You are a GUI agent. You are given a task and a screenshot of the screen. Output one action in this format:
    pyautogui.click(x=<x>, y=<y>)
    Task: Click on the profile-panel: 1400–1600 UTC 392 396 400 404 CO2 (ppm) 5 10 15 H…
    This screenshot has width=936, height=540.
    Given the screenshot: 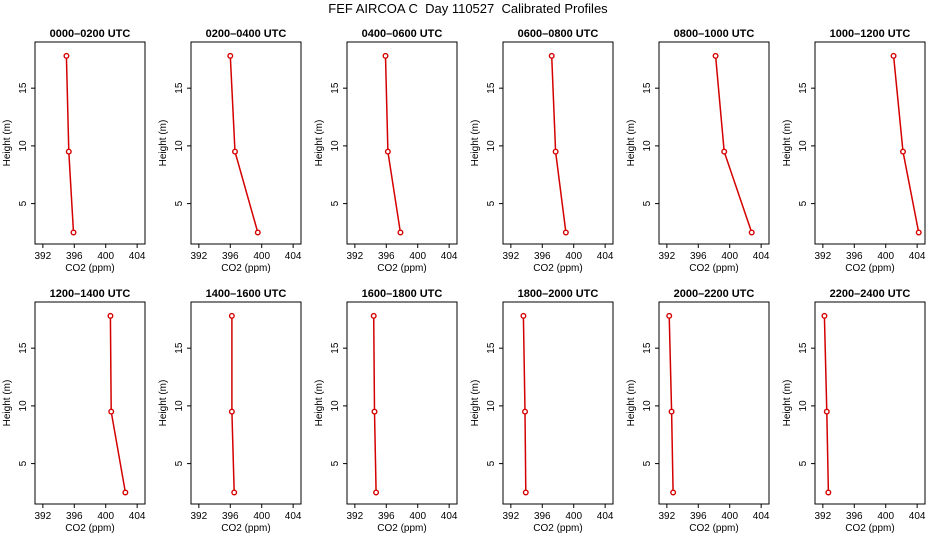 What is the action you would take?
    pyautogui.click(x=230, y=411)
    